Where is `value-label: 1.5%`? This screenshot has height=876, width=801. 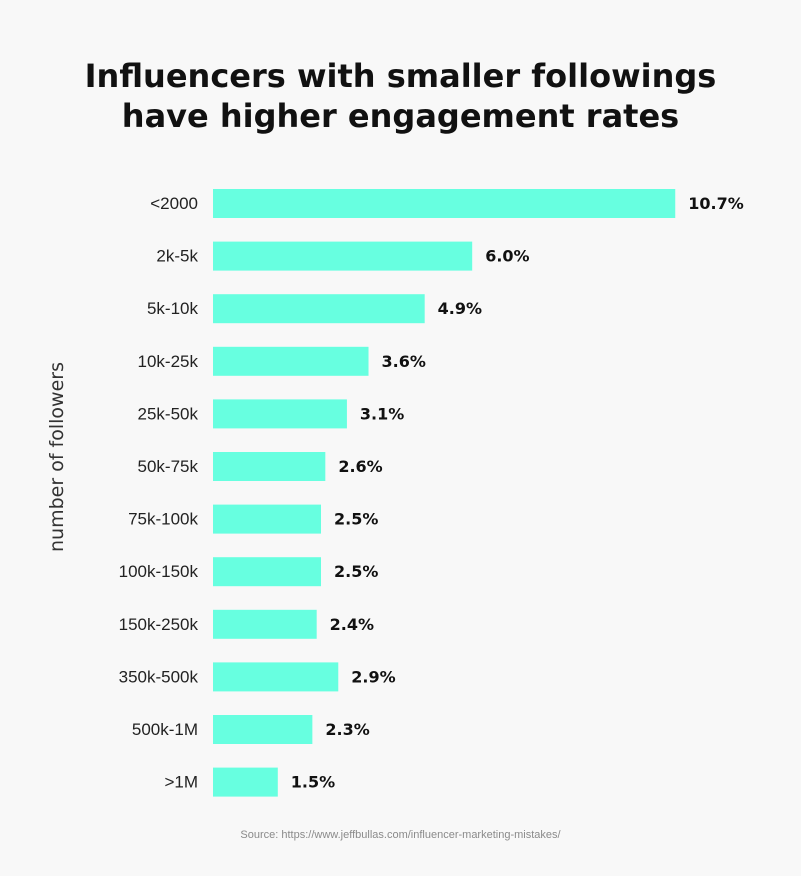 value-label: 1.5% is located at coordinates (313, 782).